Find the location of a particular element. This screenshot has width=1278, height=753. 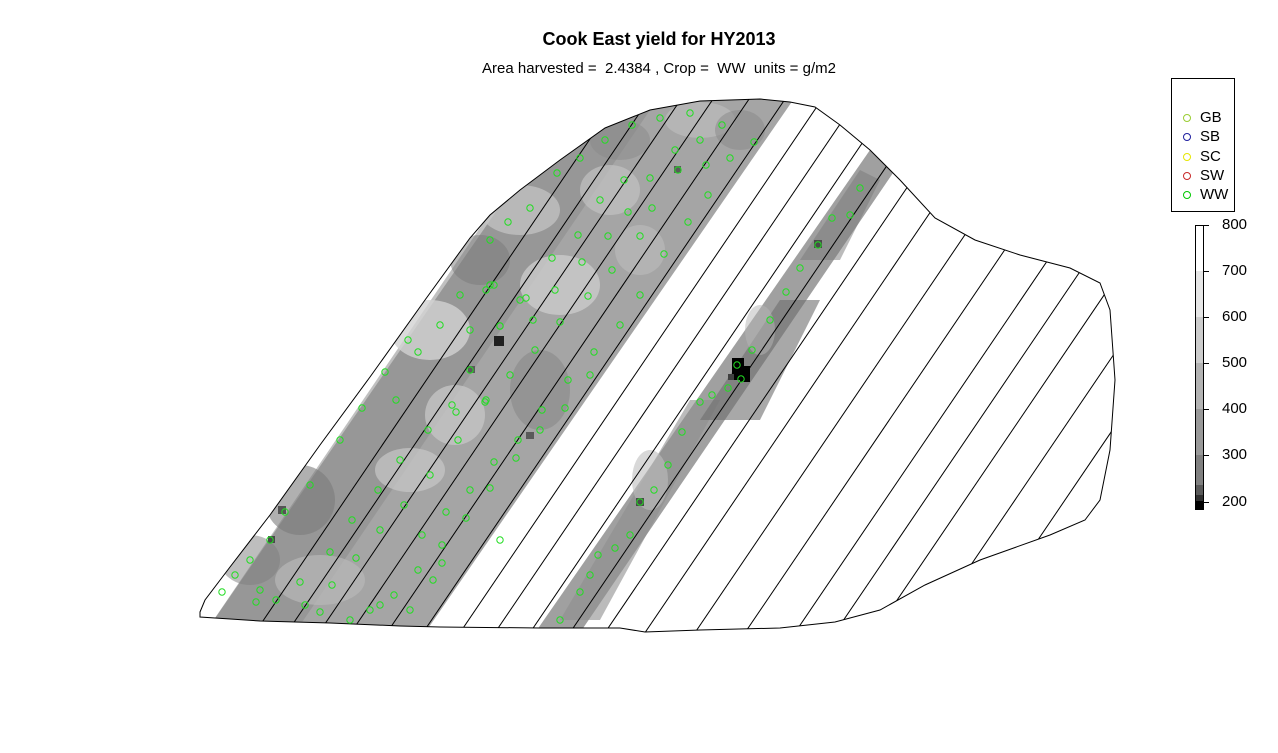

yield-color-scale is located at coordinates (1199, 367).